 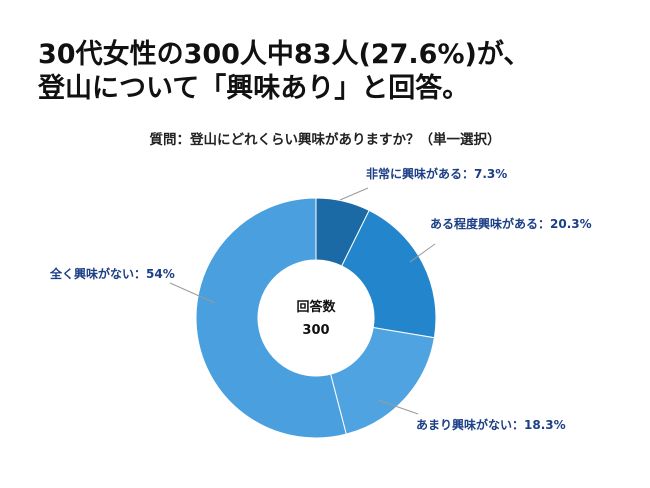 What do you see at coordinates (315, 330) in the screenshot?
I see `center-value: 300` at bounding box center [315, 330].